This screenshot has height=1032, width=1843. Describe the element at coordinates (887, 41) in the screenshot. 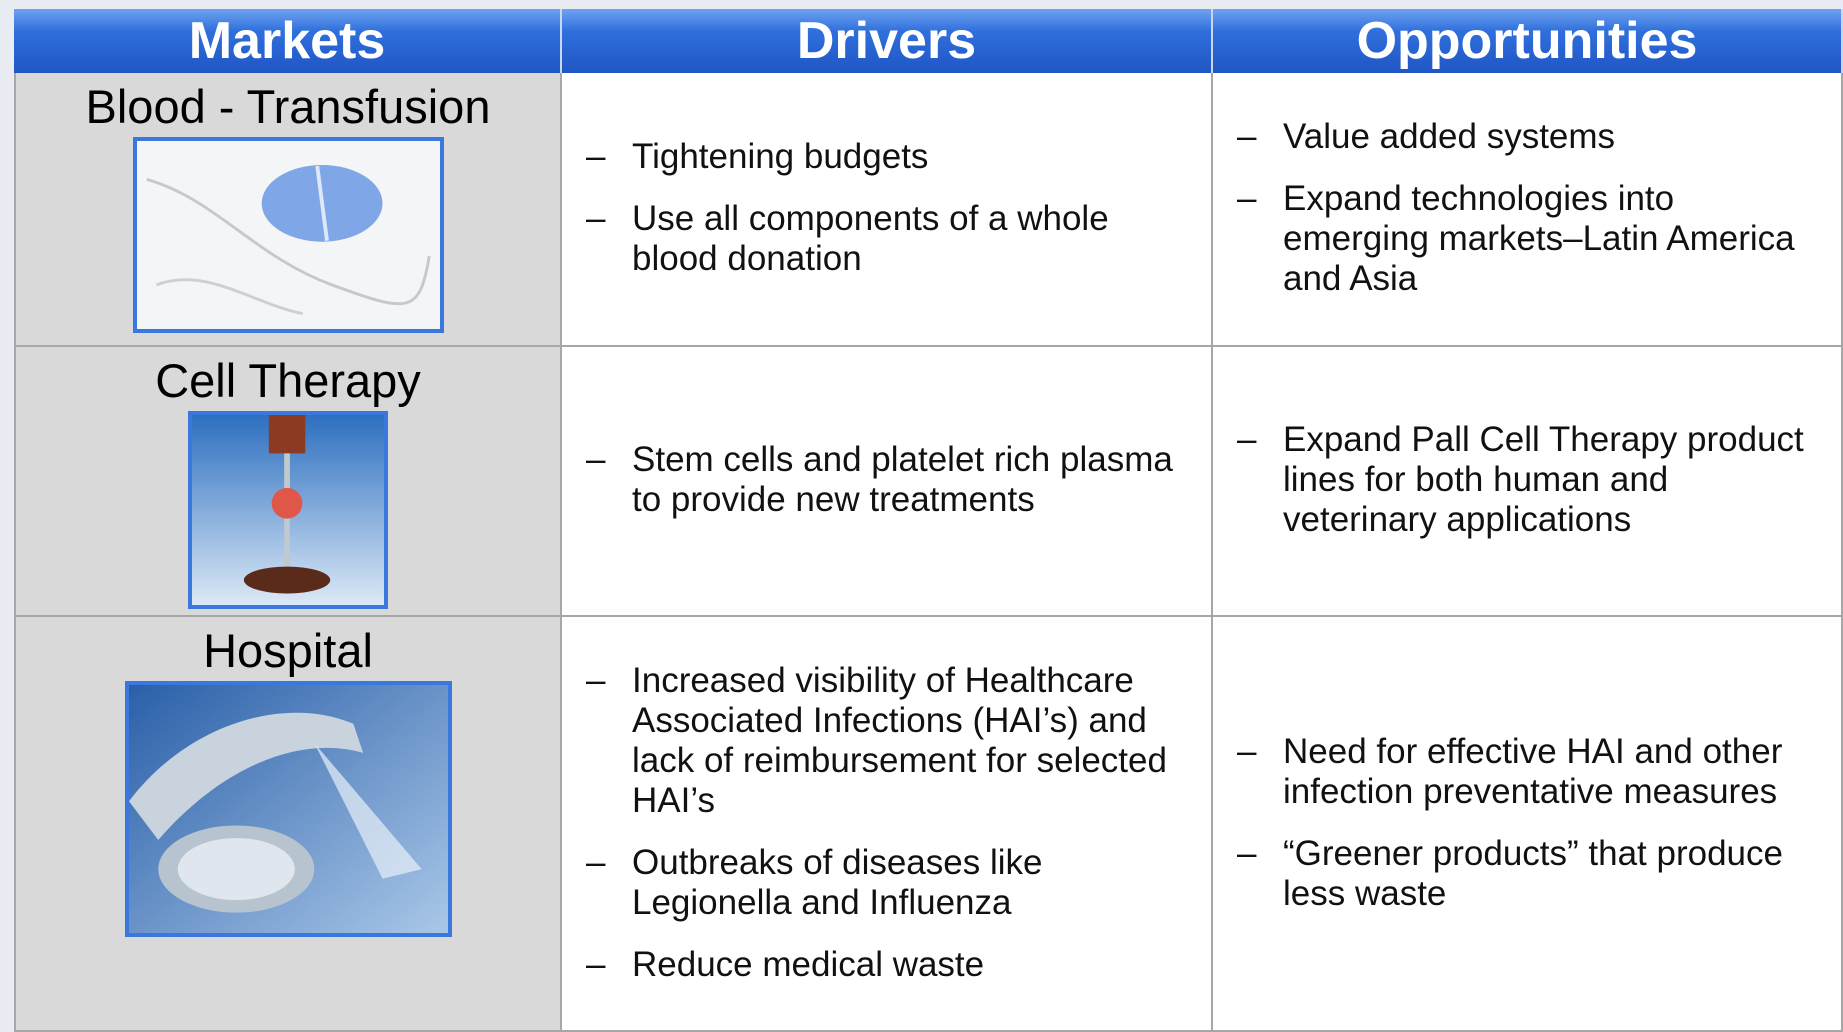

I see `column-header: Drivers` at that location.